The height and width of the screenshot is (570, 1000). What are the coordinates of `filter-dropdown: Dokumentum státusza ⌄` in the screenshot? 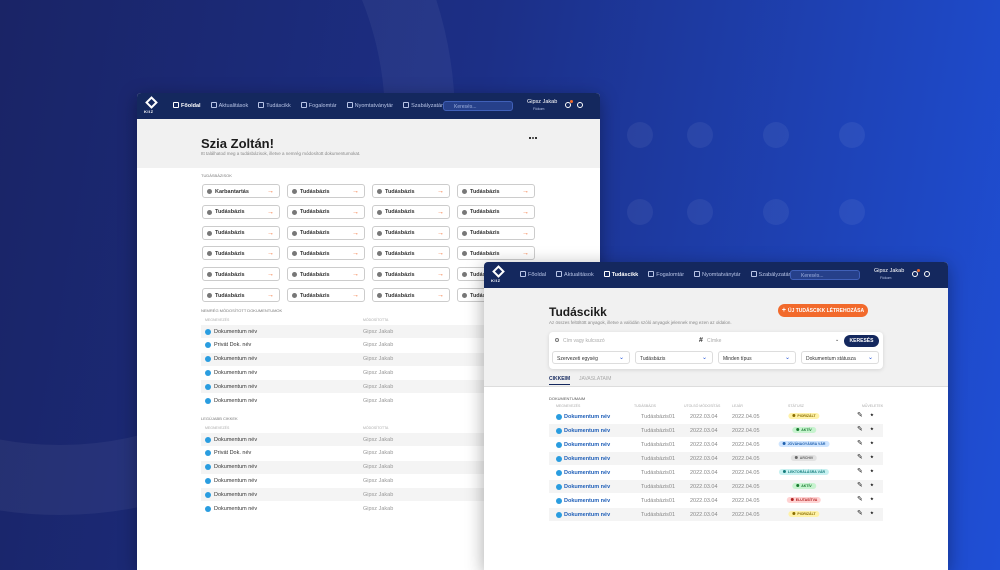 It's located at (840, 357).